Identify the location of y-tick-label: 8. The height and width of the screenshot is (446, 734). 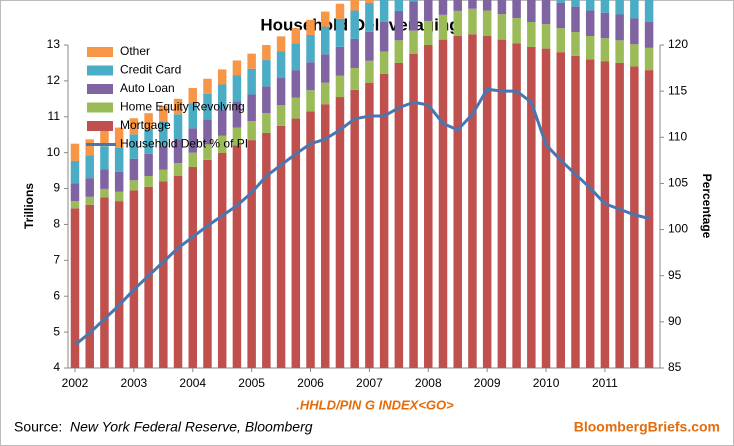
(56, 224).